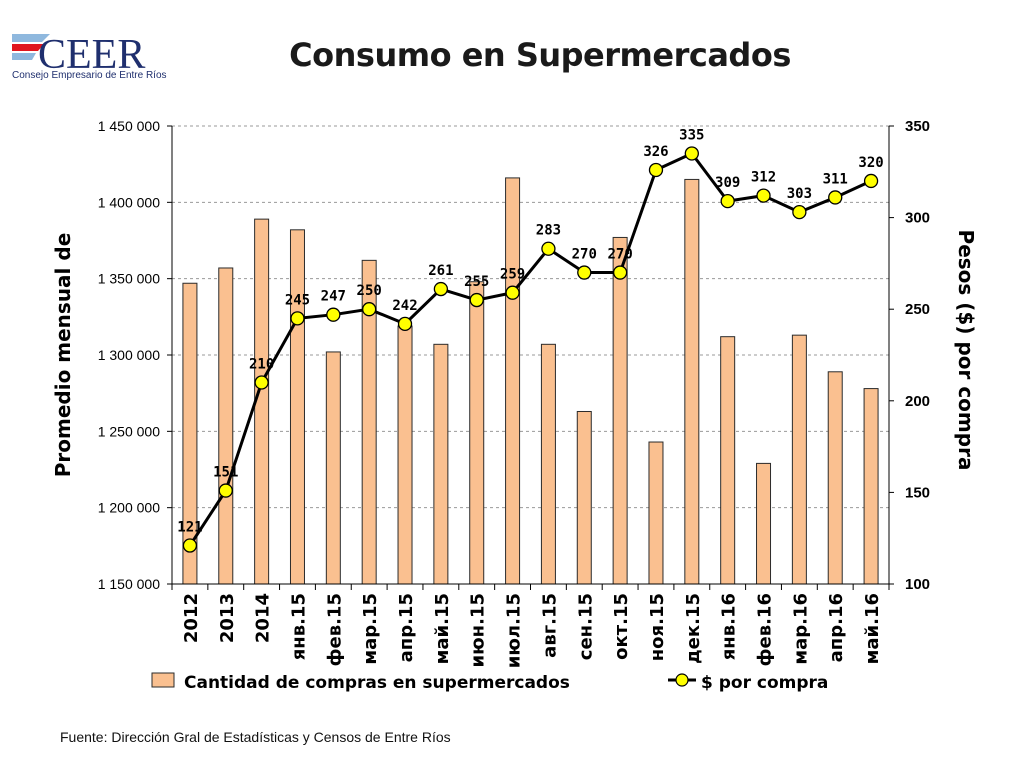 The image size is (1024, 768). Describe the element at coordinates (966, 350) in the screenshot. I see `y2-axis-title: Pesos ($) por compra` at that location.